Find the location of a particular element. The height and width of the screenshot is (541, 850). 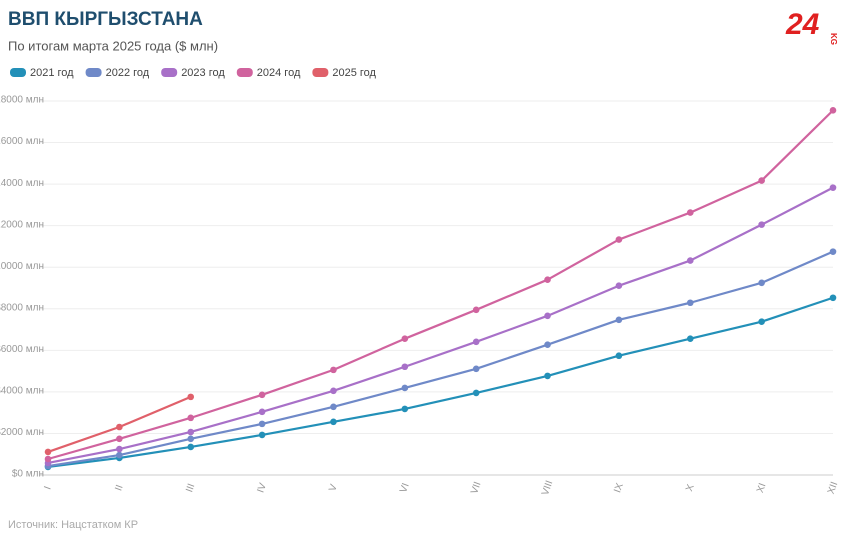

legend-label: 2023 год is located at coordinates (203, 73).